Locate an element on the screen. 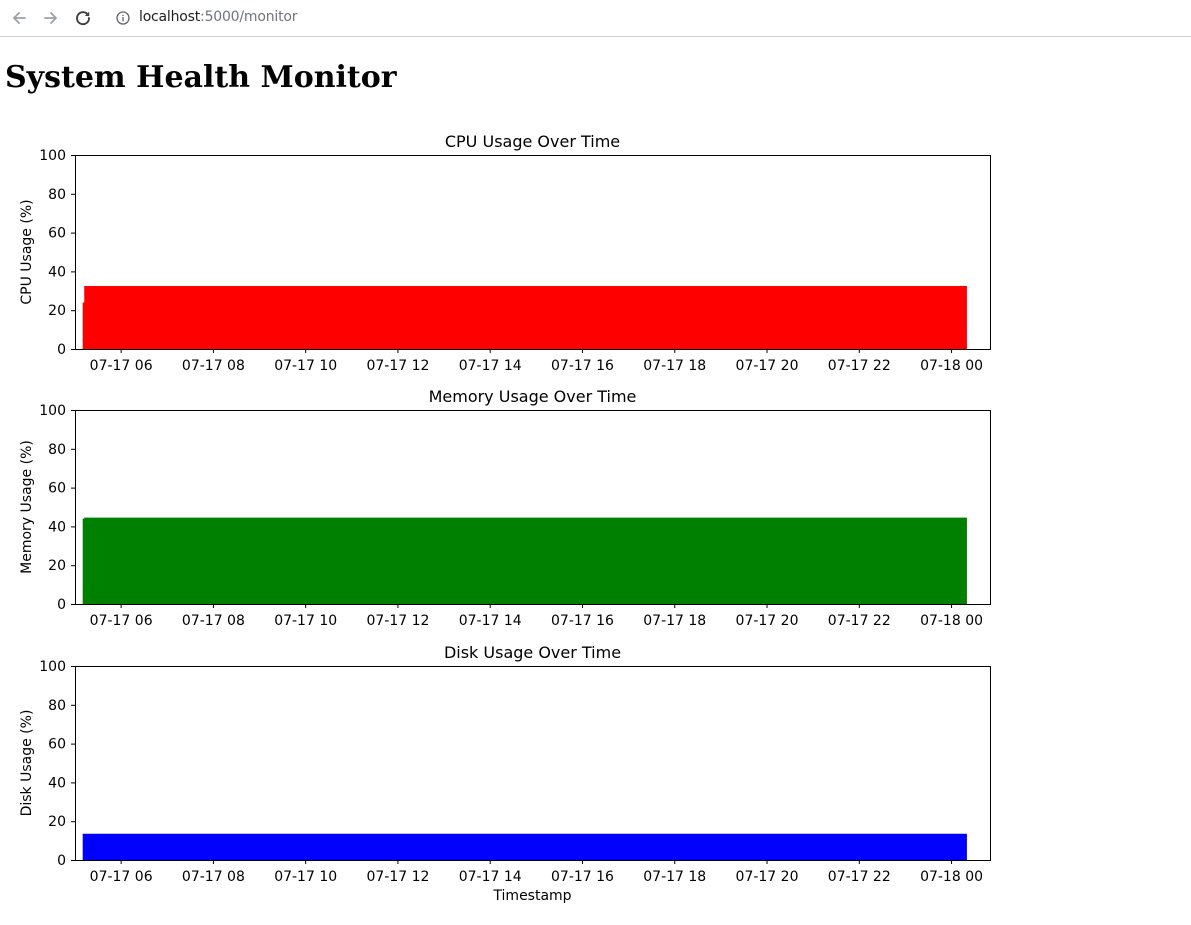 The image size is (1191, 925). x-tick-label-2-07-17-06: 07-17 06 is located at coordinates (121, 621).